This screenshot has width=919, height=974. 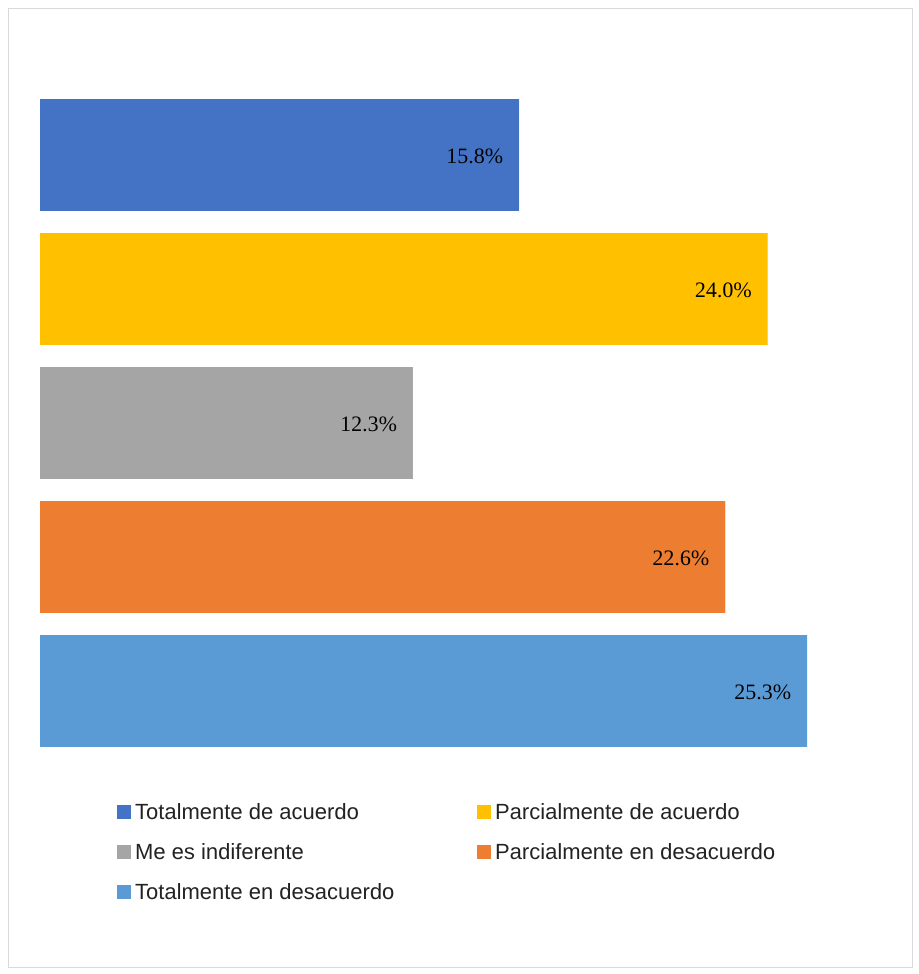 I want to click on legend-label: Parcialmente de acuerdo, so click(x=617, y=812).